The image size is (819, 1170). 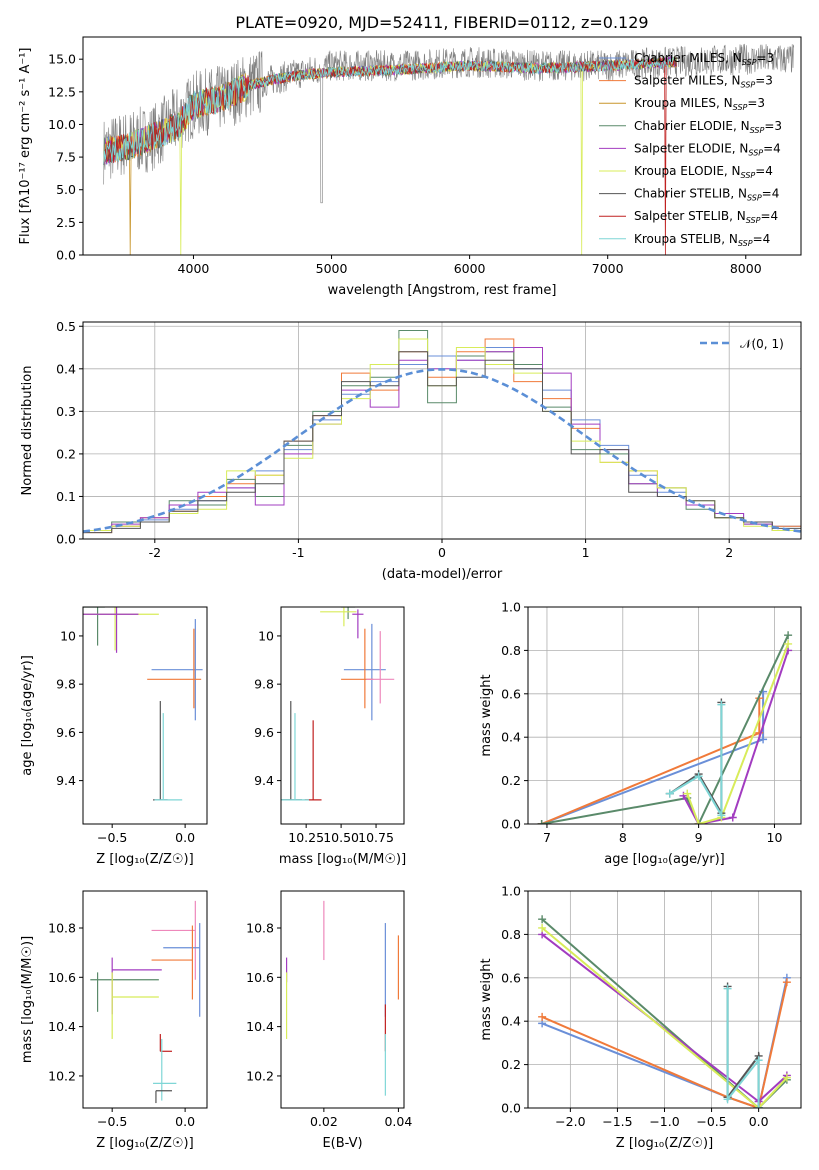 What do you see at coordinates (62, 124) in the screenshot?
I see `y-tick-label: 10.0` at bounding box center [62, 124].